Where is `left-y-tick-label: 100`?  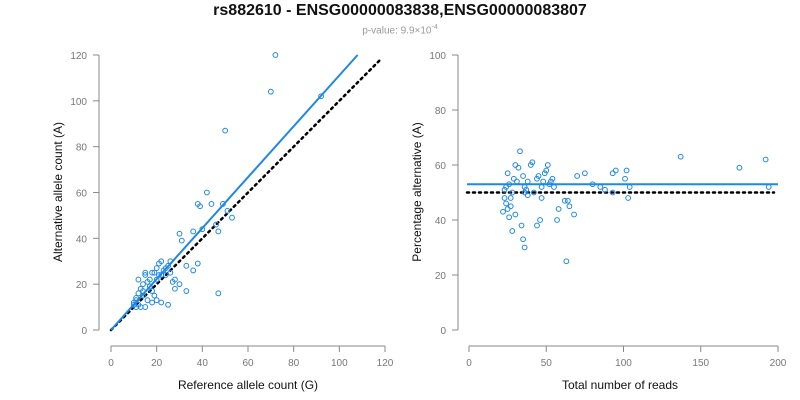 left-y-tick-label: 100 is located at coordinates (78, 102).